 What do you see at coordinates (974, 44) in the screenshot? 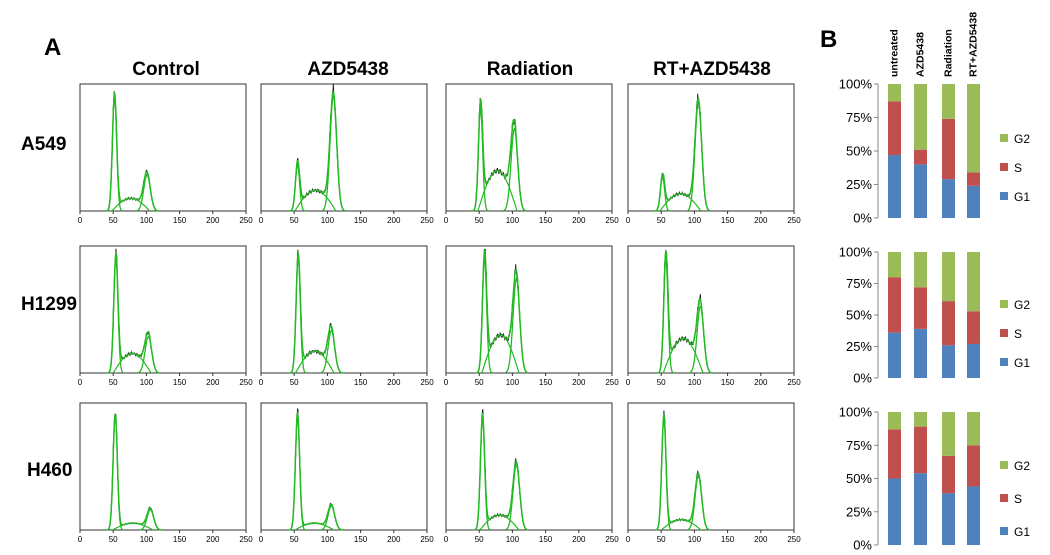
I see `category-label: RT+AZD5438` at bounding box center [974, 44].